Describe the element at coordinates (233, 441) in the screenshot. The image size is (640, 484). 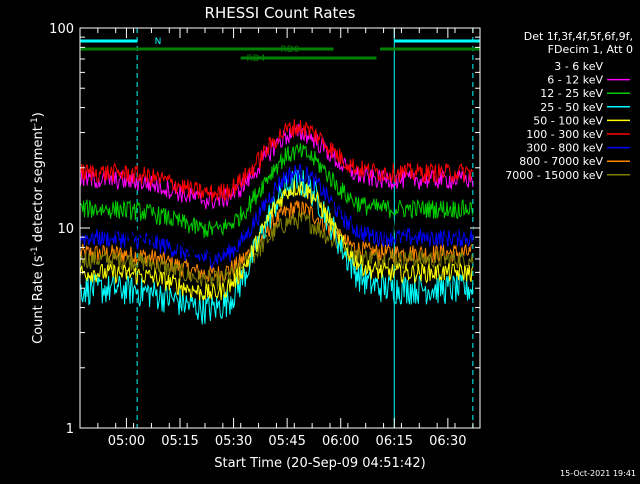
I see `x-tick-label: 05:30` at that location.